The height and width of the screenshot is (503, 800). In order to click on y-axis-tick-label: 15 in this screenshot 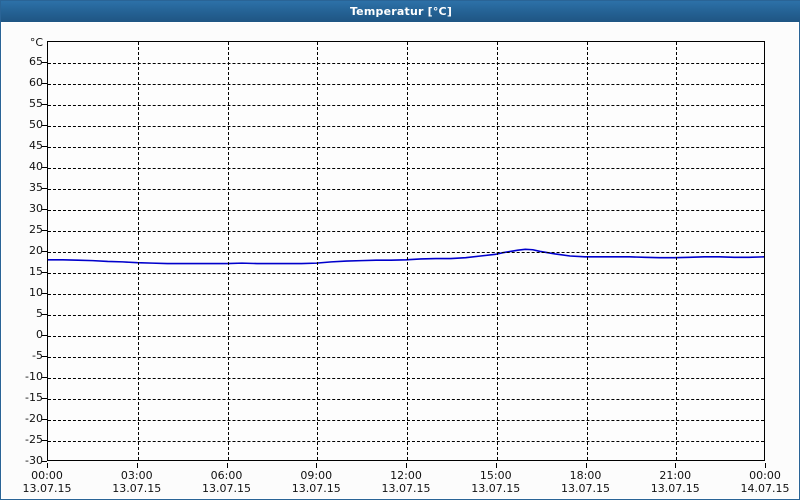, I will do `click(36, 271)`.